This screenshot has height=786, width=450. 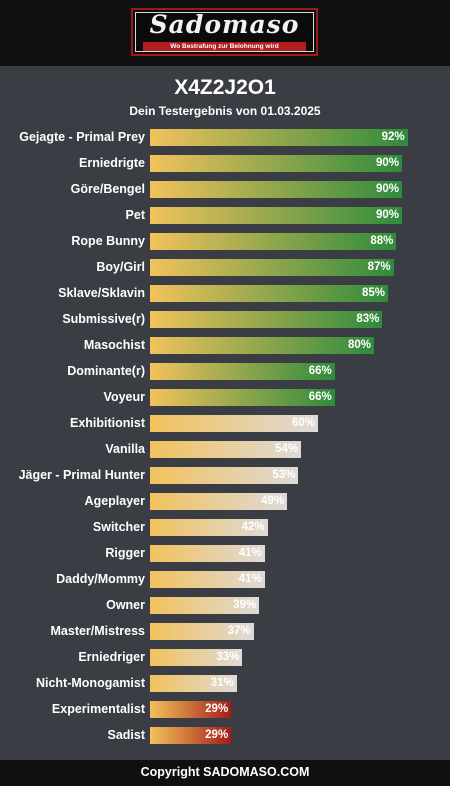 I want to click on bar-value-label: 42%, so click(x=253, y=527).